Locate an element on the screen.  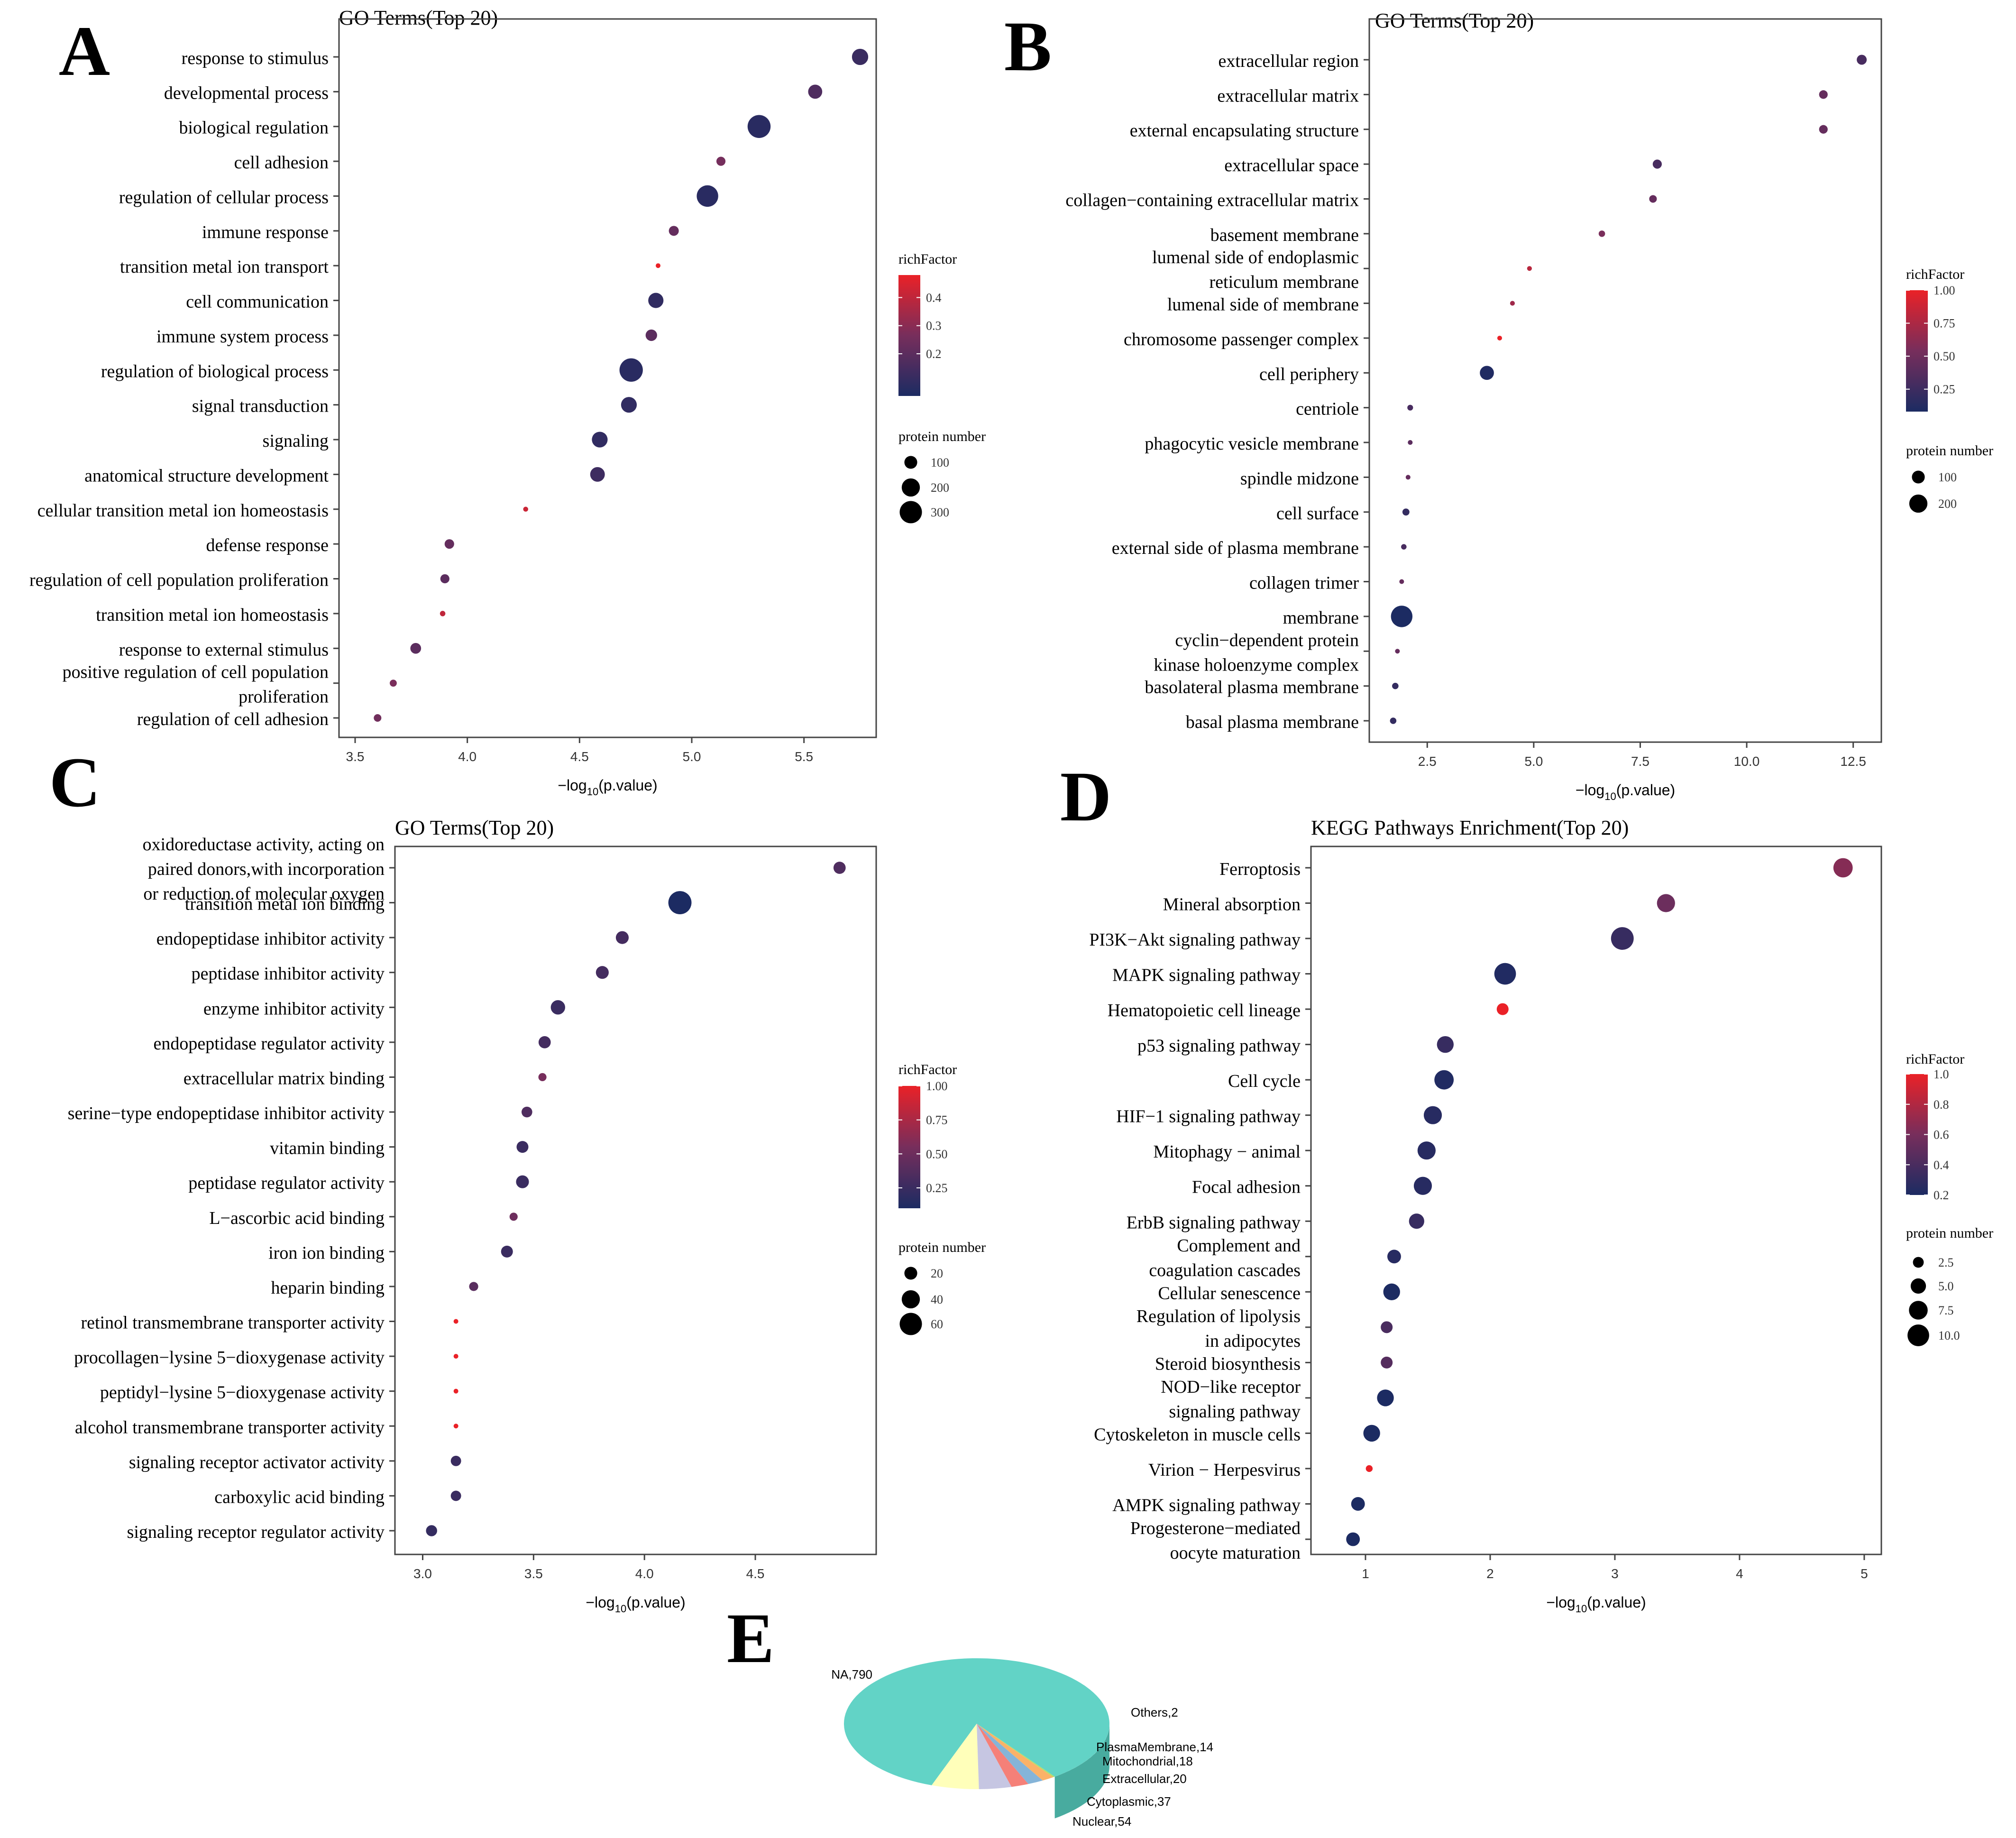
y-tick-label: basement membrane is located at coordinates (1284, 235).